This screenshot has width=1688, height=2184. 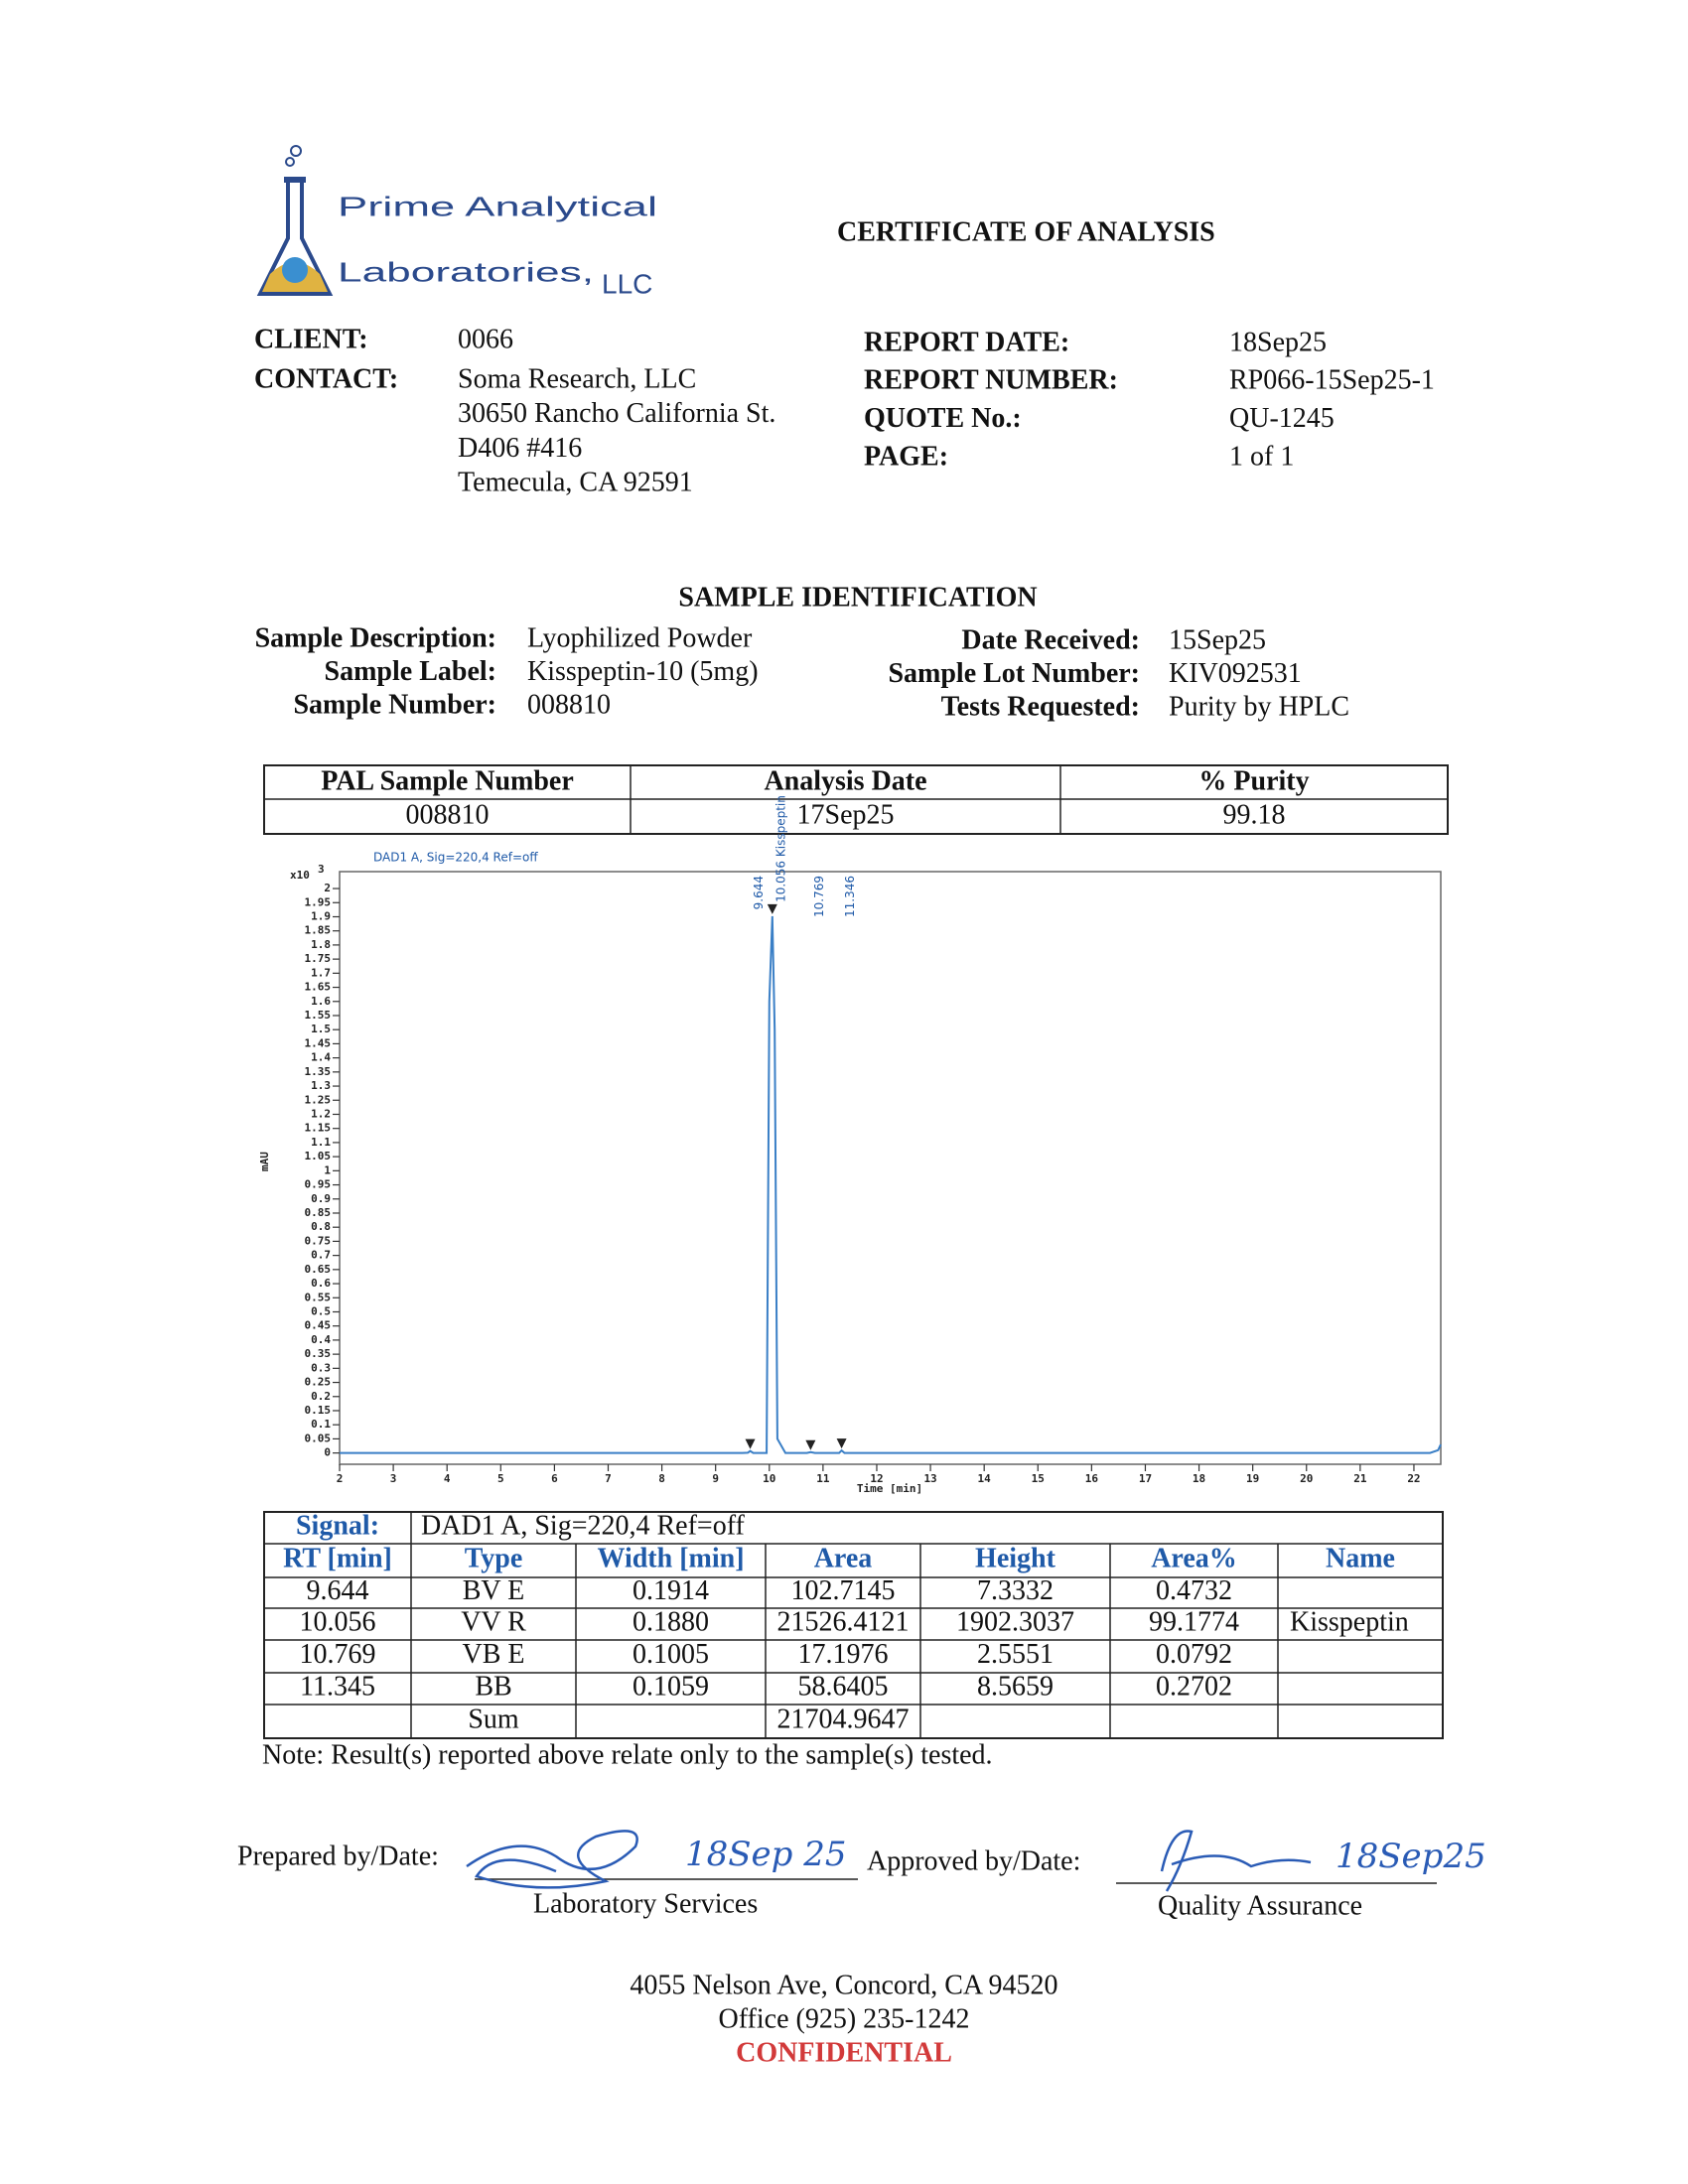 I want to click on table-cell: 10.769, so click(x=338, y=1654).